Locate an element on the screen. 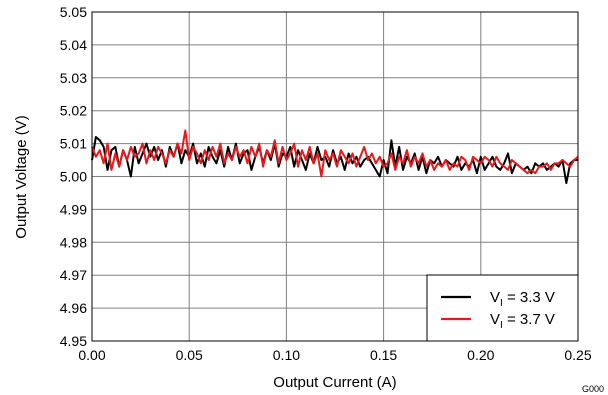 The width and height of the screenshot is (608, 395). y-tick-label: 4.99 is located at coordinates (73, 209).